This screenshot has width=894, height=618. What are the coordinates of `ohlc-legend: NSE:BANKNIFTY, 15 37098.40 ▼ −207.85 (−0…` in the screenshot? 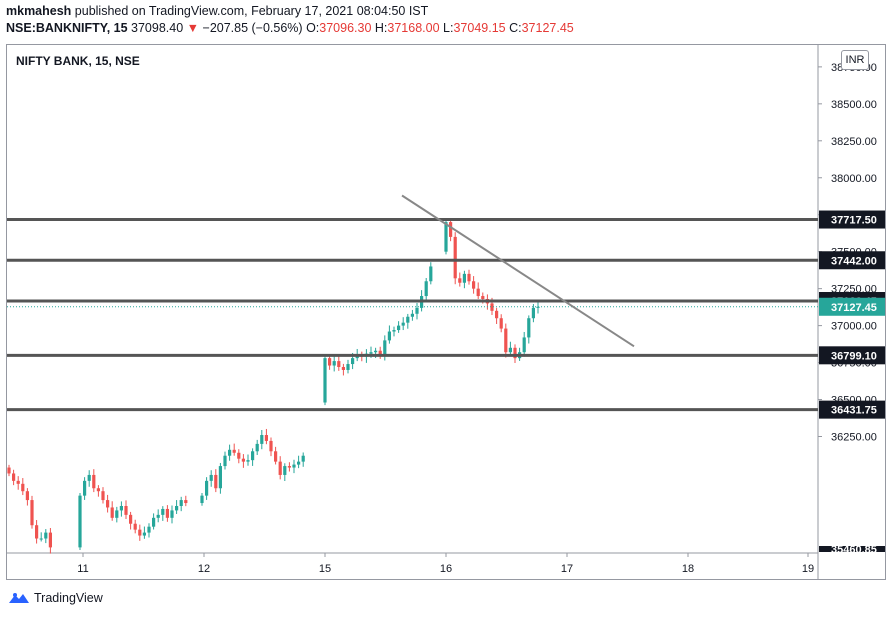 It's located at (290, 28).